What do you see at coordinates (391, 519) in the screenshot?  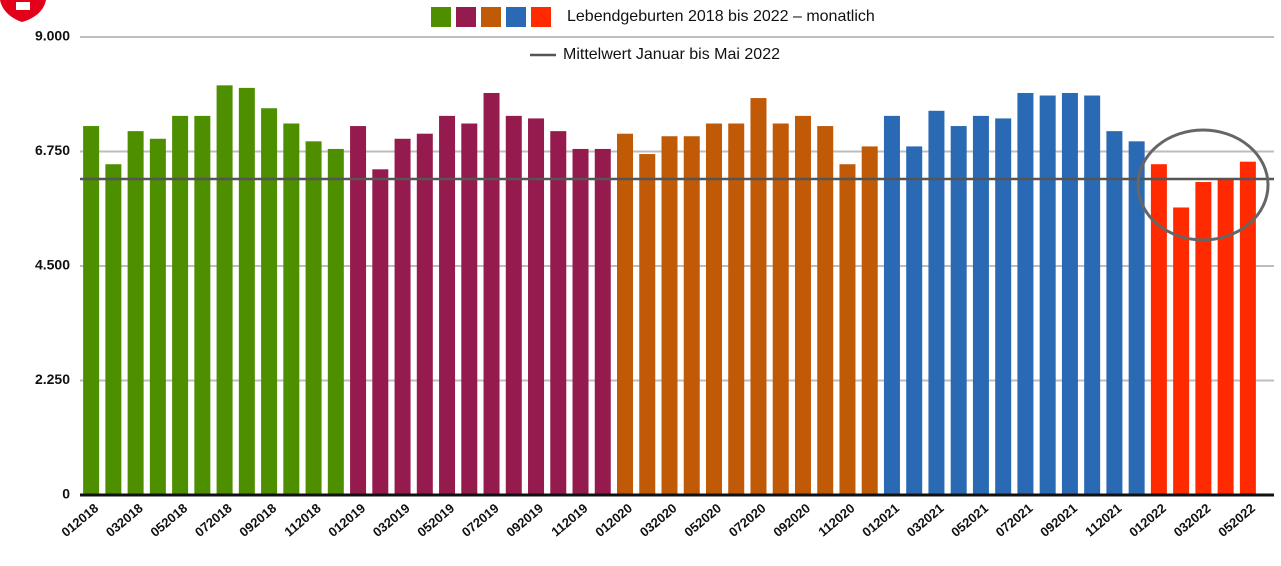 I see `x-tick-label: 032019` at bounding box center [391, 519].